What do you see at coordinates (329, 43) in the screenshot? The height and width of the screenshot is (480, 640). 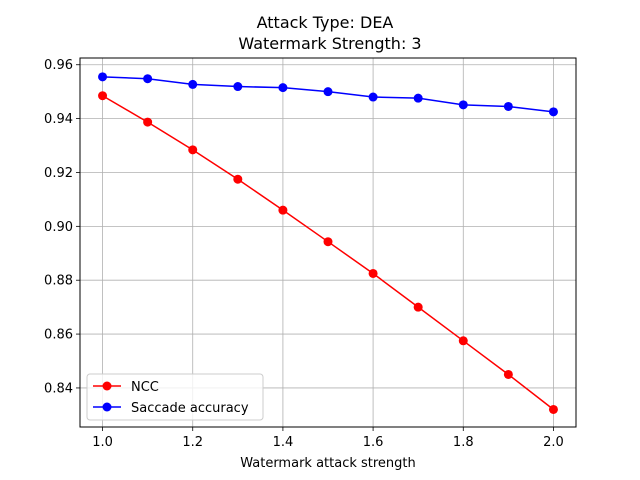 I see `chart-subtitle: Watermark Strength: 3` at bounding box center [329, 43].